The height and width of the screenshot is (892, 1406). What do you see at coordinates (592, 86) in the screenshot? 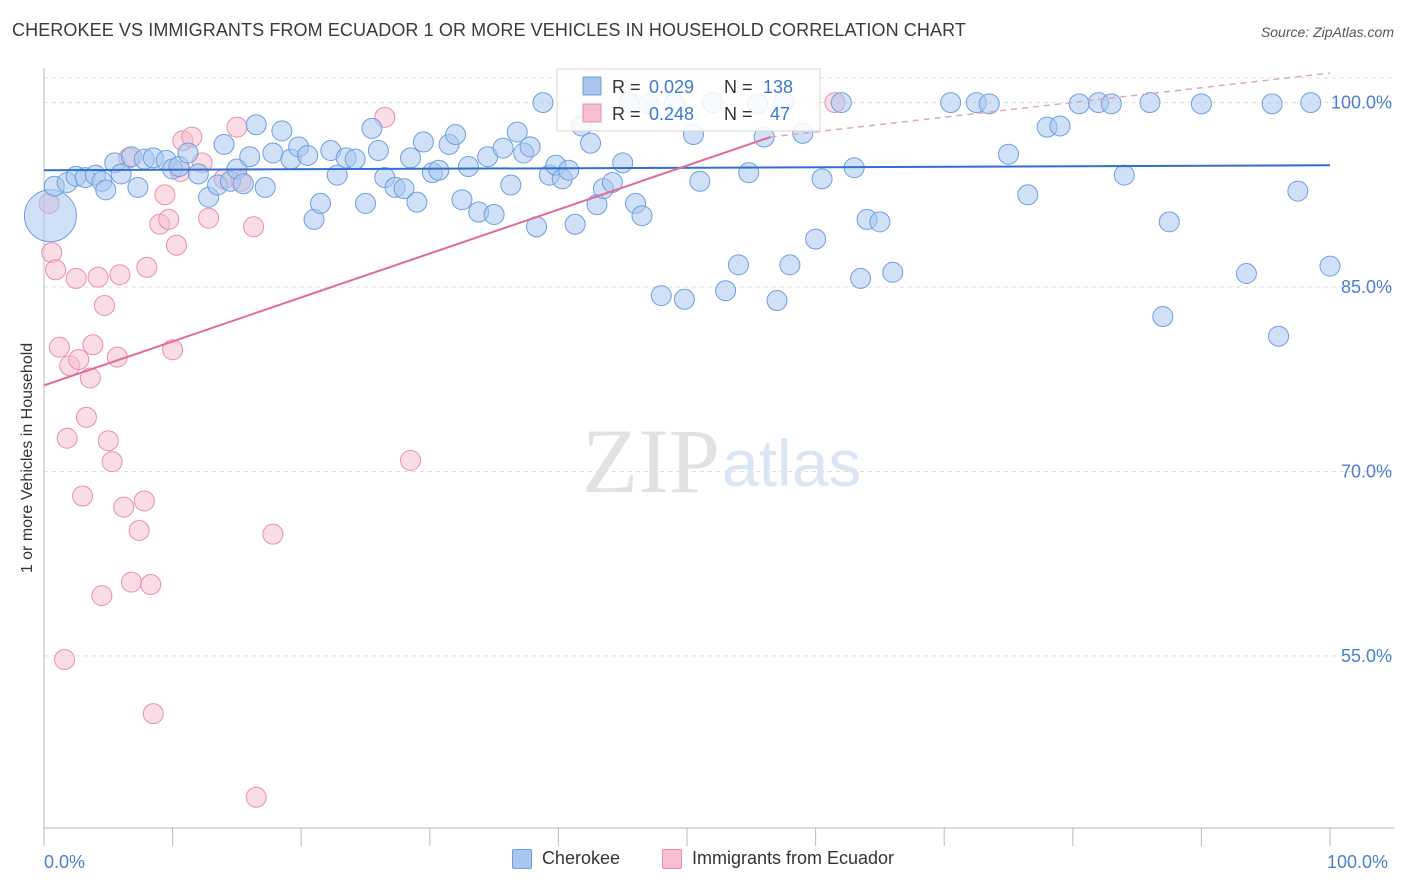
I see `stats-swatch-cherokee` at bounding box center [592, 86].